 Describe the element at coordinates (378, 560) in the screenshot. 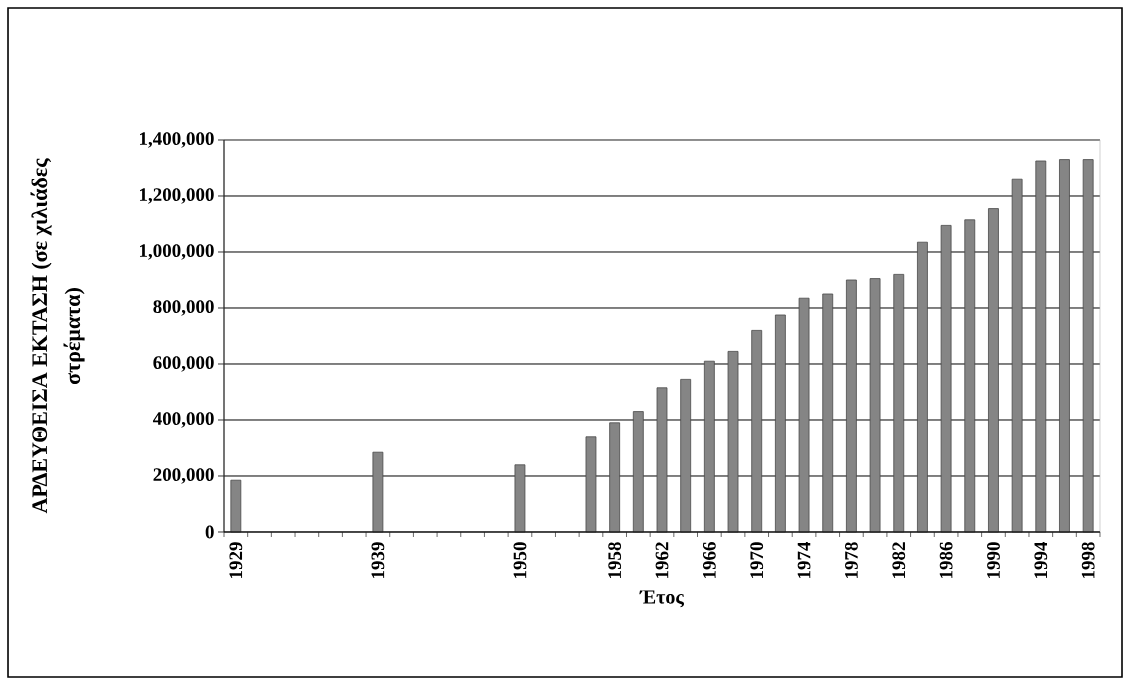

I see `x-tick-label: 1939` at that location.